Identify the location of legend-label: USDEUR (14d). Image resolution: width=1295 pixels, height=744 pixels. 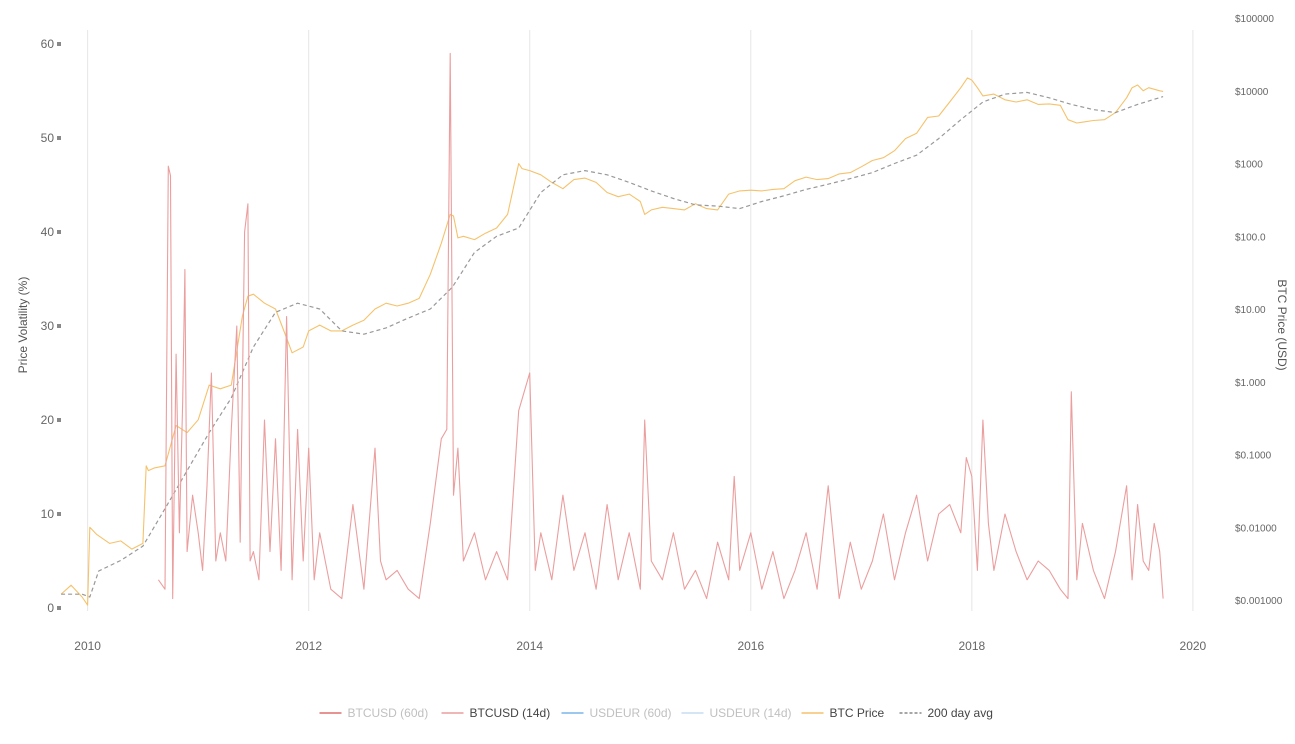
(751, 713).